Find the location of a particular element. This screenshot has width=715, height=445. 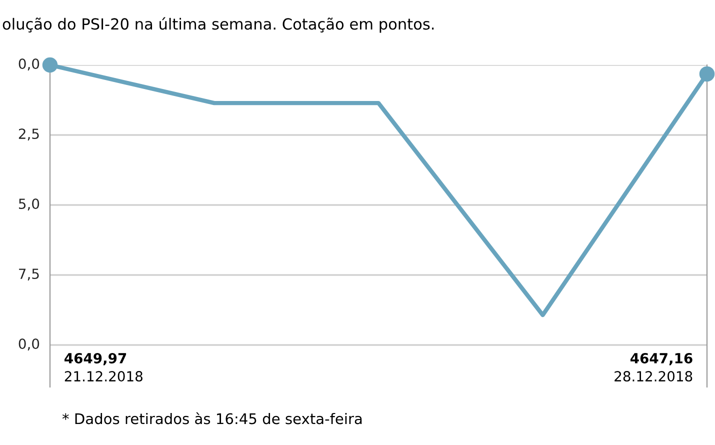

text: 5,0 is located at coordinates (29, 204).